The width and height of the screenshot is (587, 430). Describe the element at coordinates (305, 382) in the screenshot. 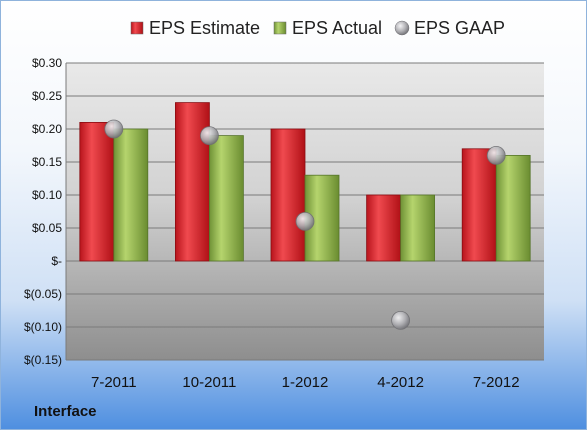

I see `x-category-label: 1-2012` at that location.